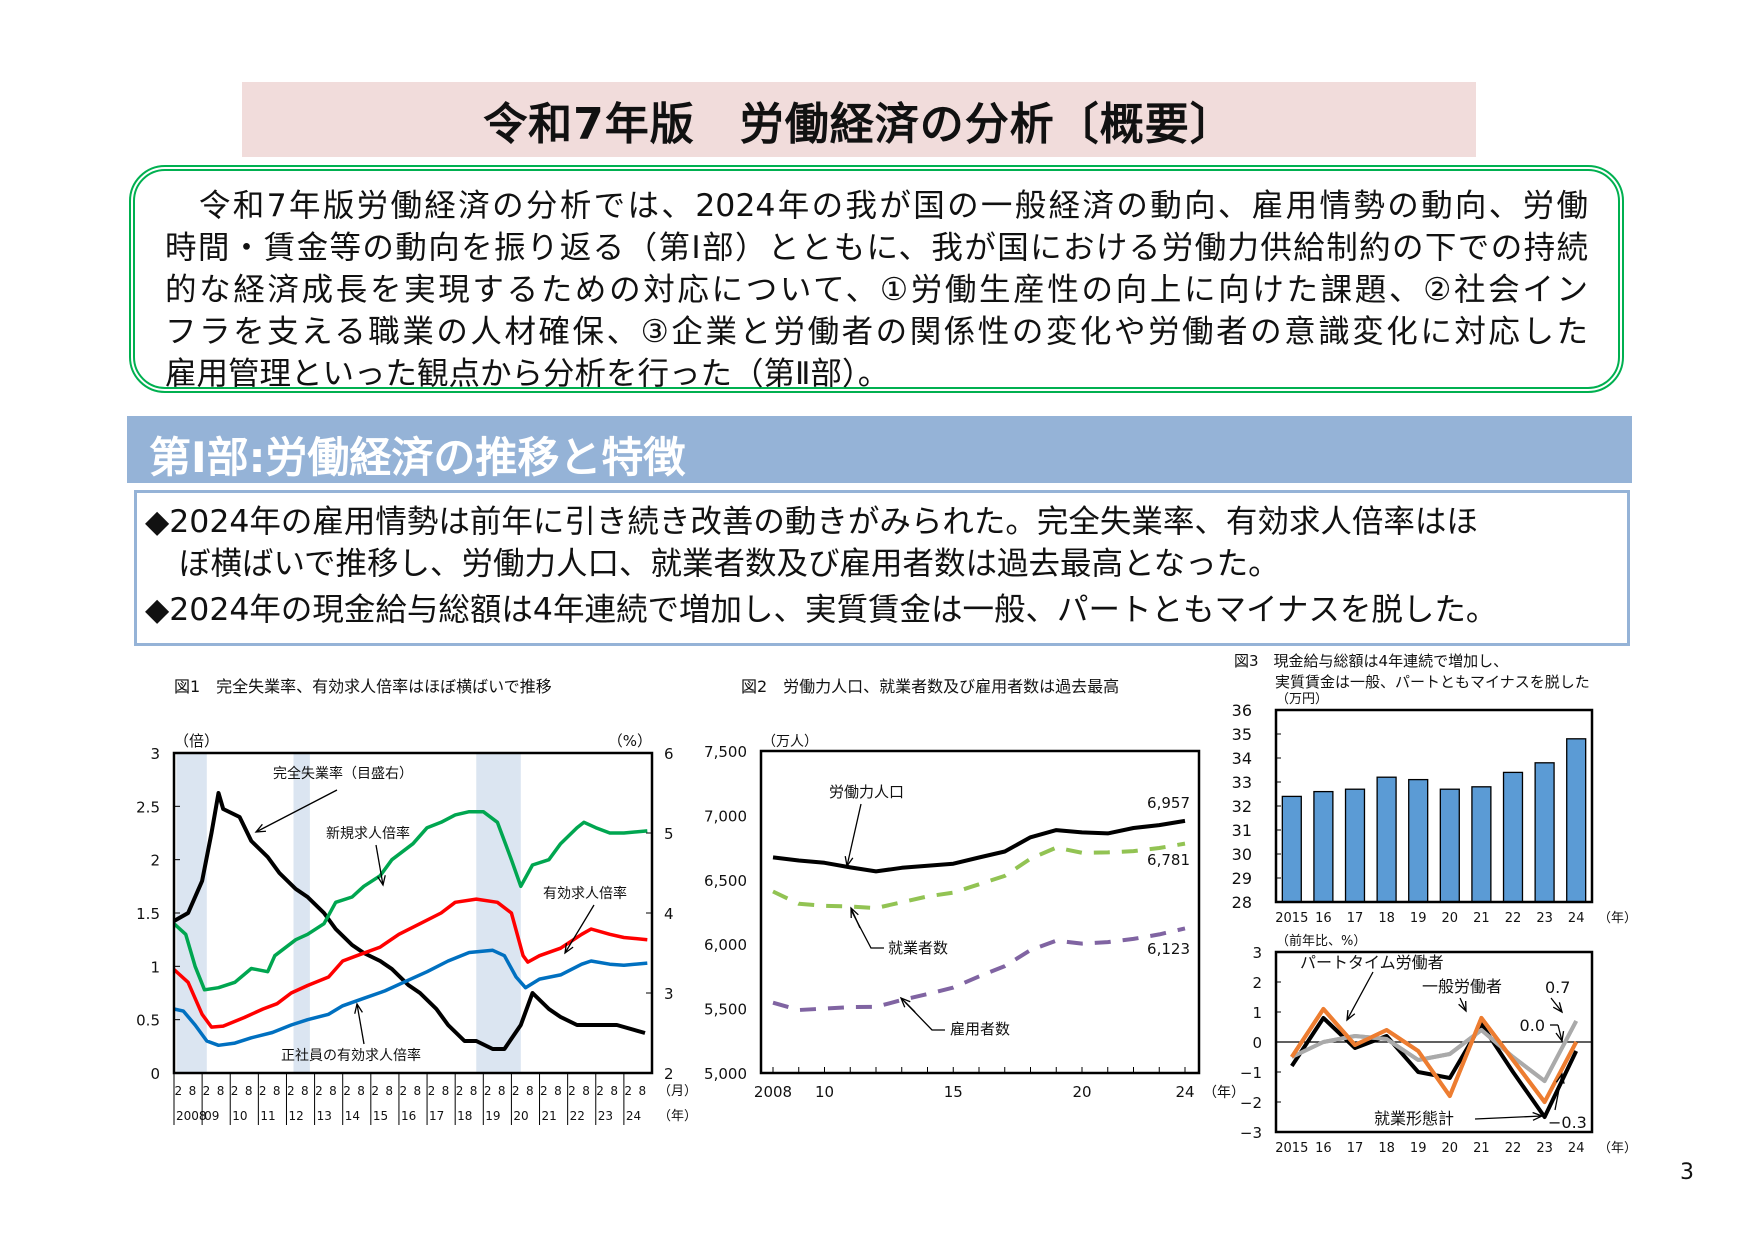 This screenshot has height=1241, width=1754. Describe the element at coordinates (492, 1116) in the screenshot. I see `x-year-label: 19` at that location.